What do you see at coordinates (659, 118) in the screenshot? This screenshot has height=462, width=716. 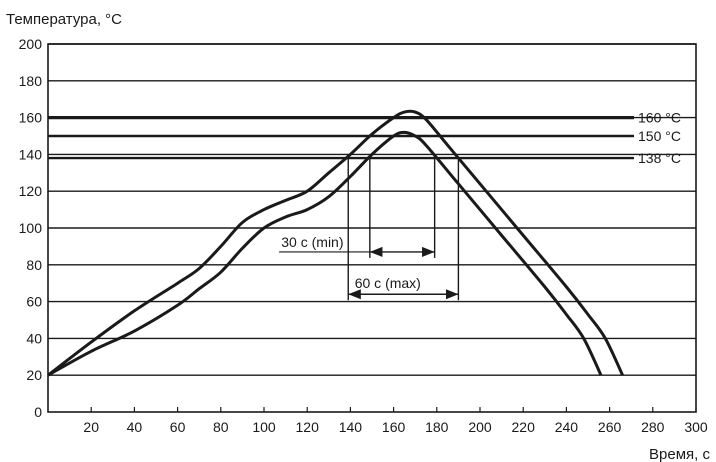 I see `reference-label-160: 160 °C` at bounding box center [659, 118].